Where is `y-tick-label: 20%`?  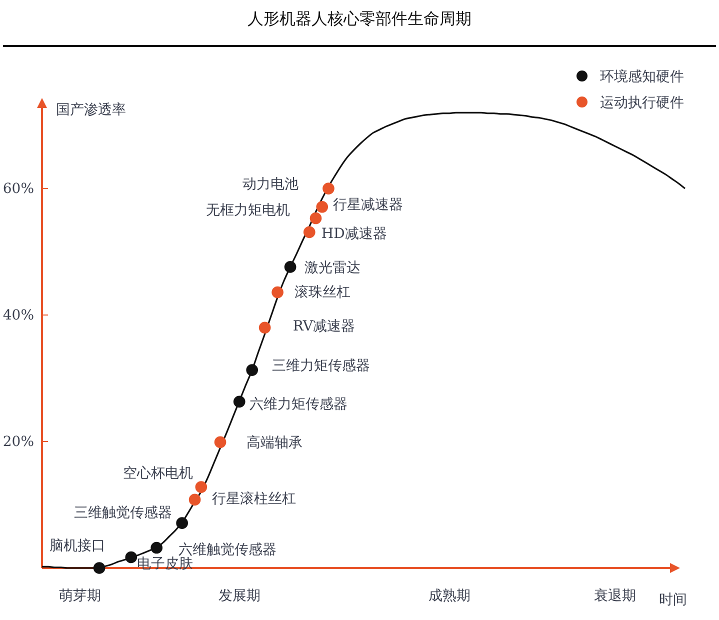
y-tick-label: 20% is located at coordinates (18, 442).